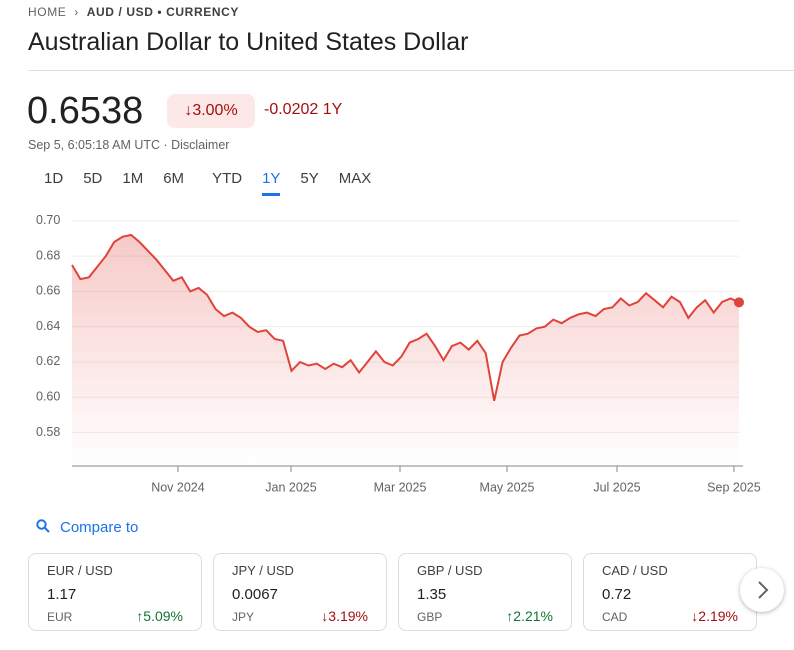 This screenshot has height=650, width=794. I want to click on compare-label: Compare to, so click(99, 527).